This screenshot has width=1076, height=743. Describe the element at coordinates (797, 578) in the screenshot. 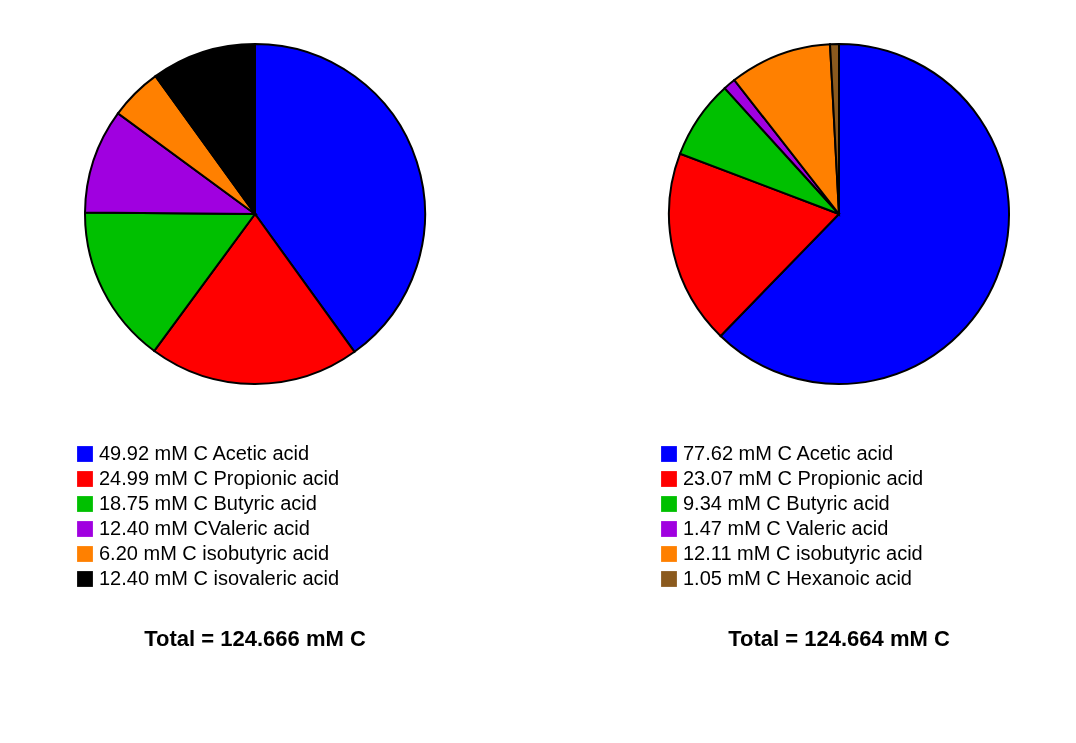

I see `legend-label: 1.05 mM C Hexanoic acid` at that location.